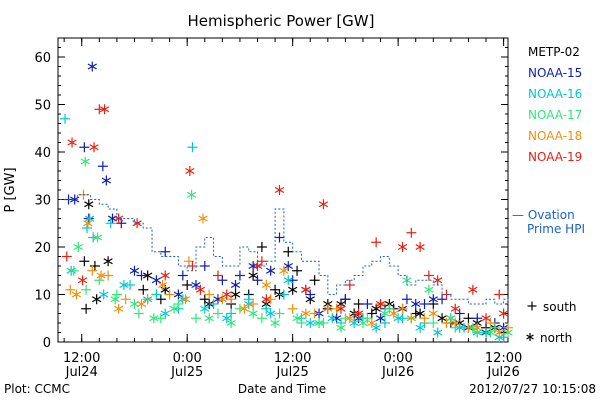 The height and width of the screenshot is (400, 600). What do you see at coordinates (560, 307) in the screenshot?
I see `legend-south-label: south` at bounding box center [560, 307].